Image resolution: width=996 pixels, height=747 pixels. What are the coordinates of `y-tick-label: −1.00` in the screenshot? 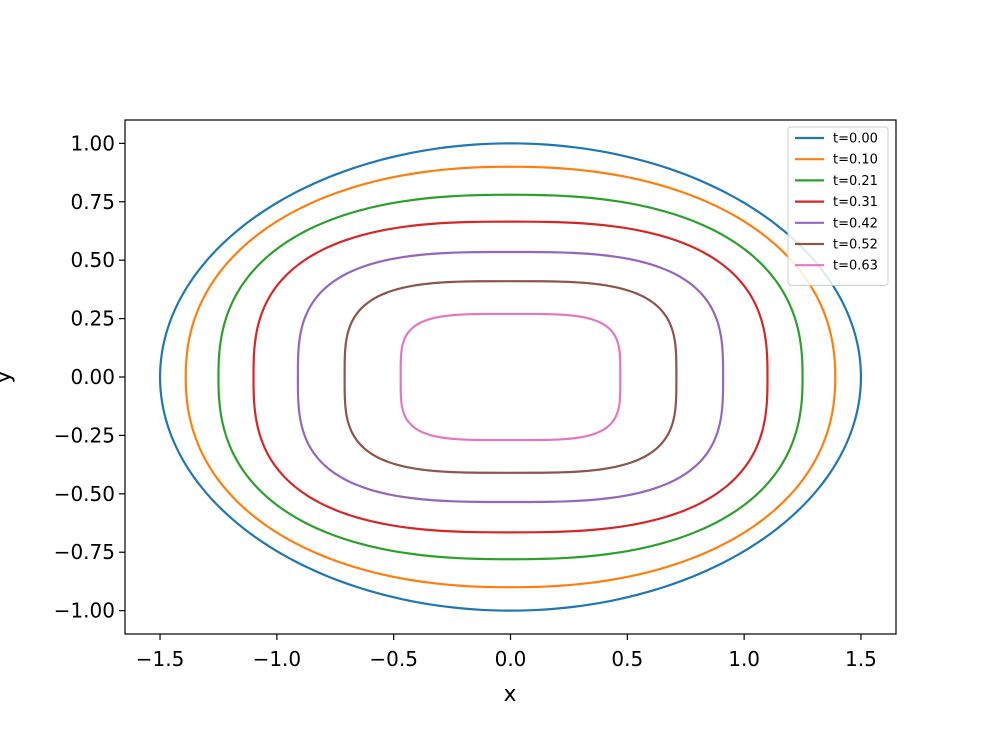 It's located at (84, 611).